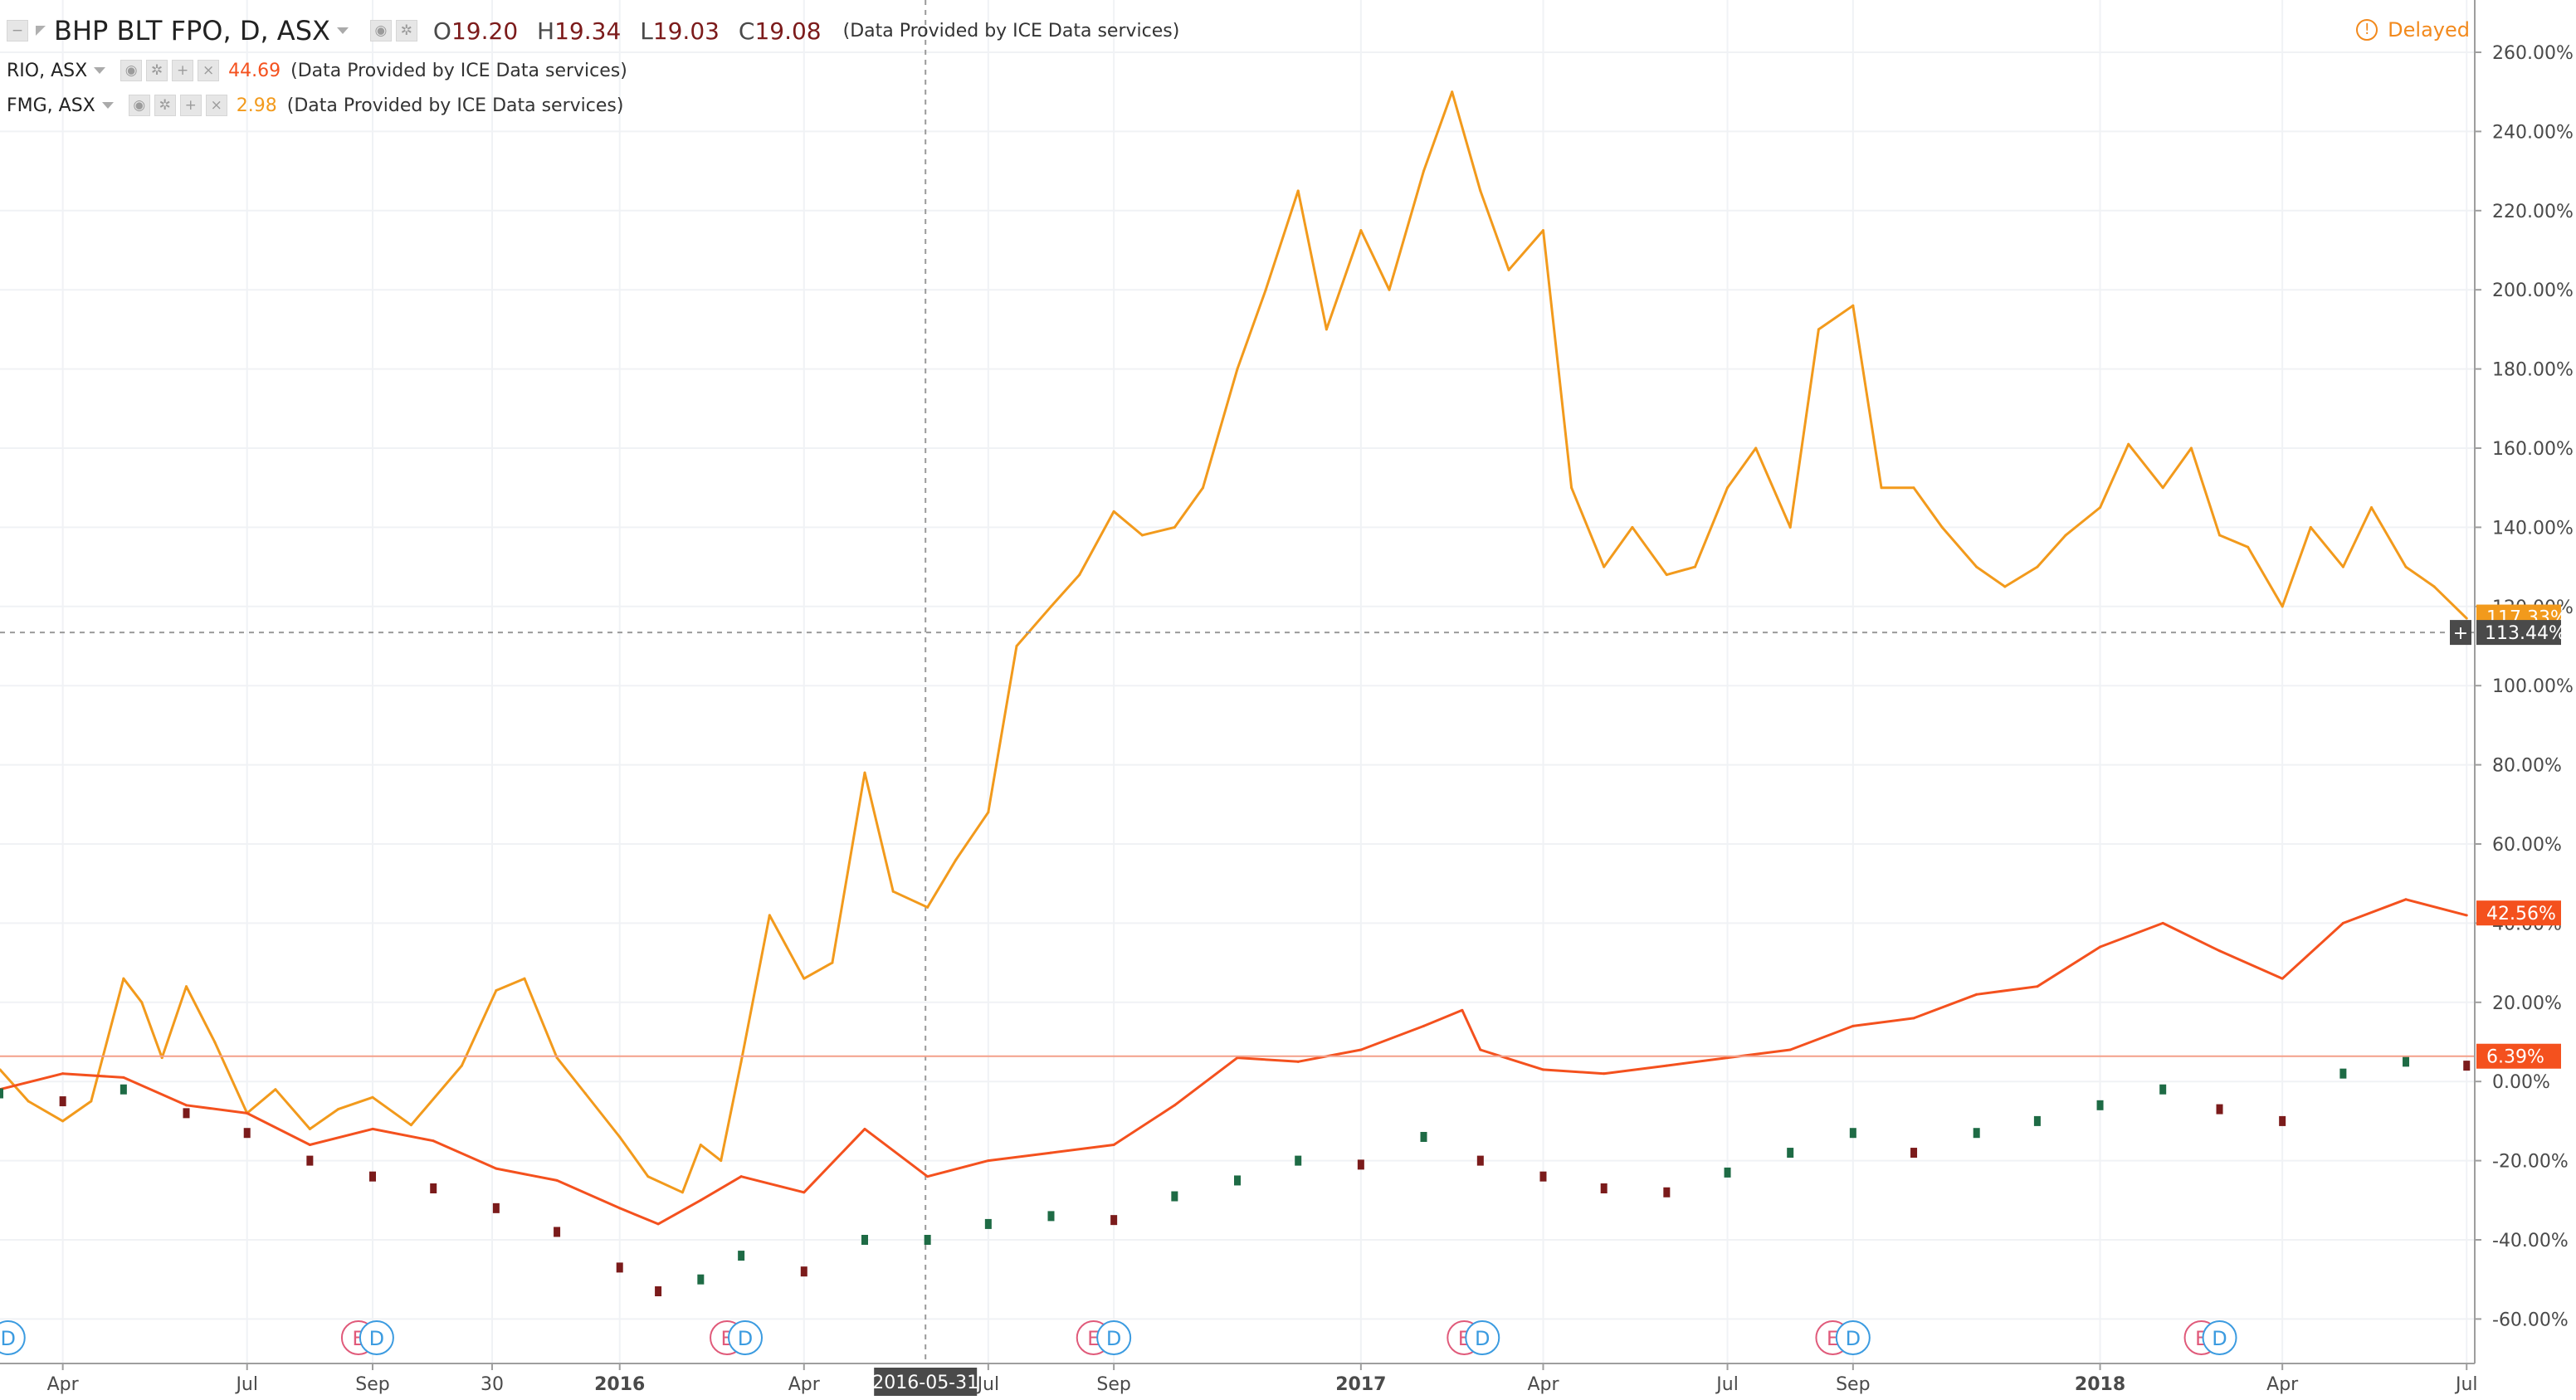  What do you see at coordinates (588, 31) in the screenshot?
I see `high-value: 19.34` at bounding box center [588, 31].